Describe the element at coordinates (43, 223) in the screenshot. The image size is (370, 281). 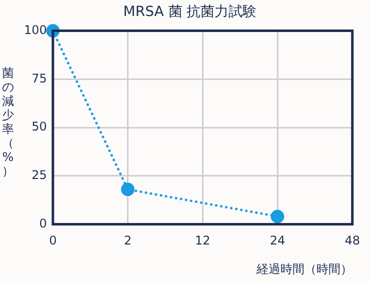
I see `y-tick-label: 0` at that location.